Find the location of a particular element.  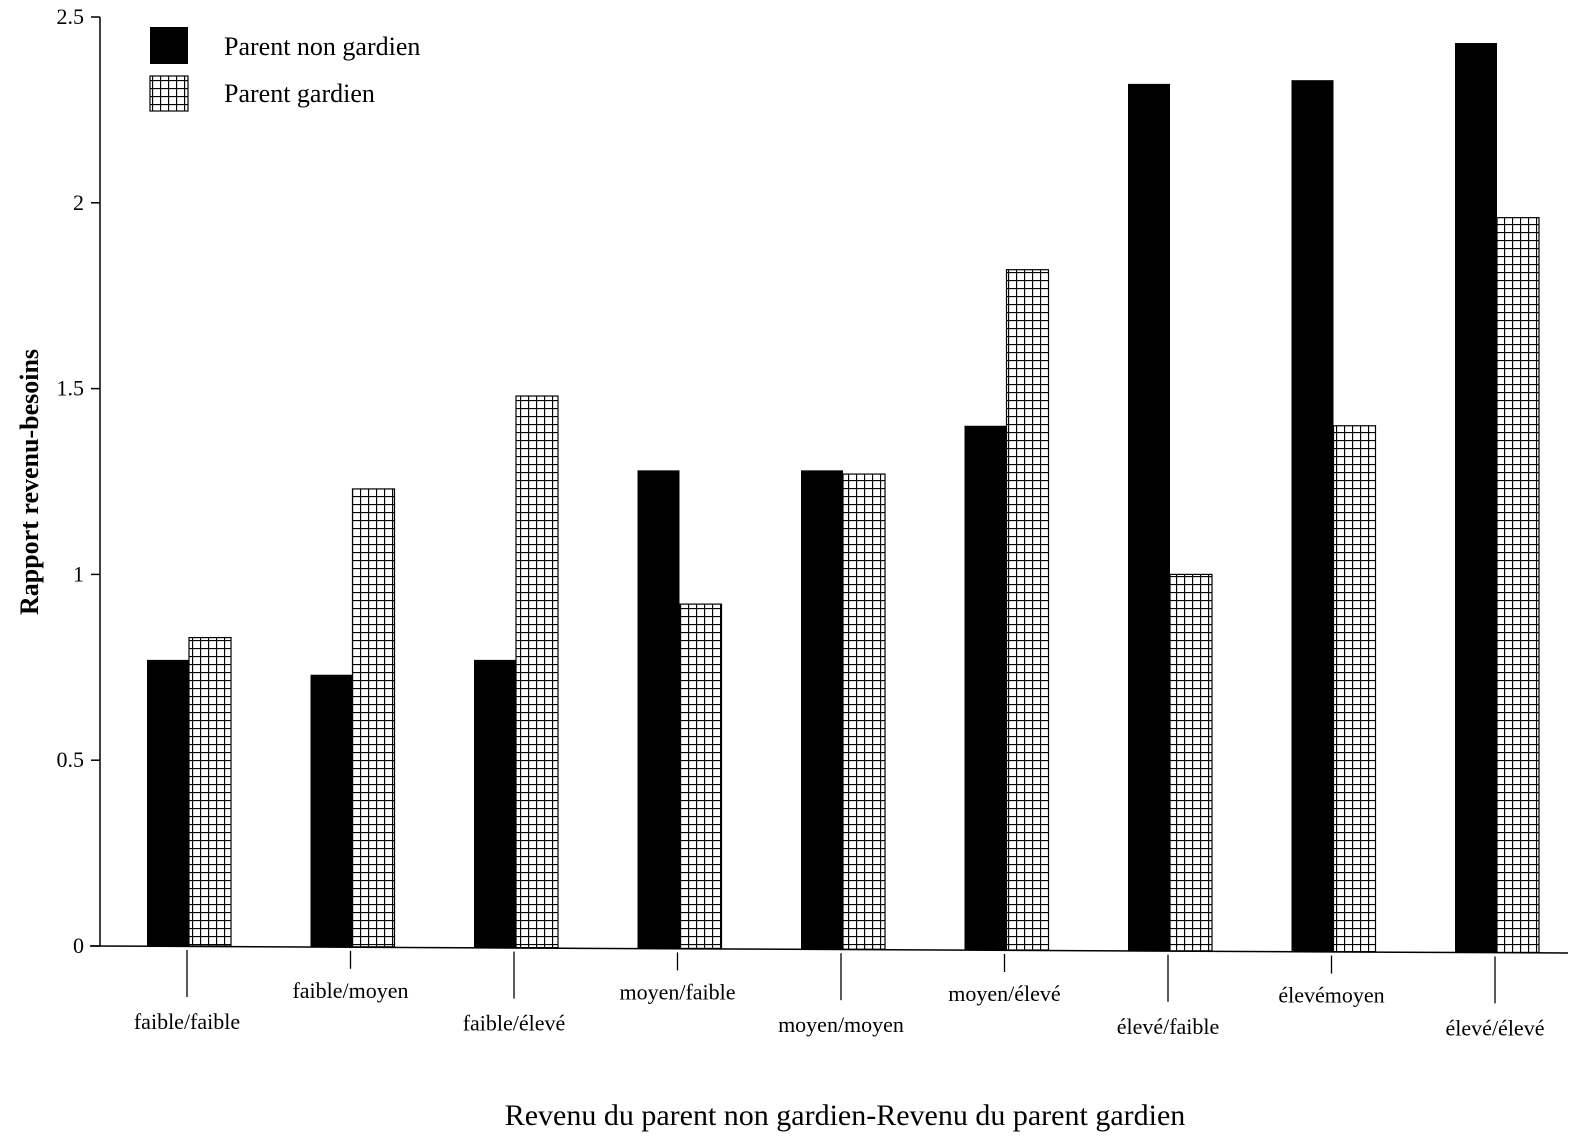

x-tick-label: faible/moyen is located at coordinates (350, 990).